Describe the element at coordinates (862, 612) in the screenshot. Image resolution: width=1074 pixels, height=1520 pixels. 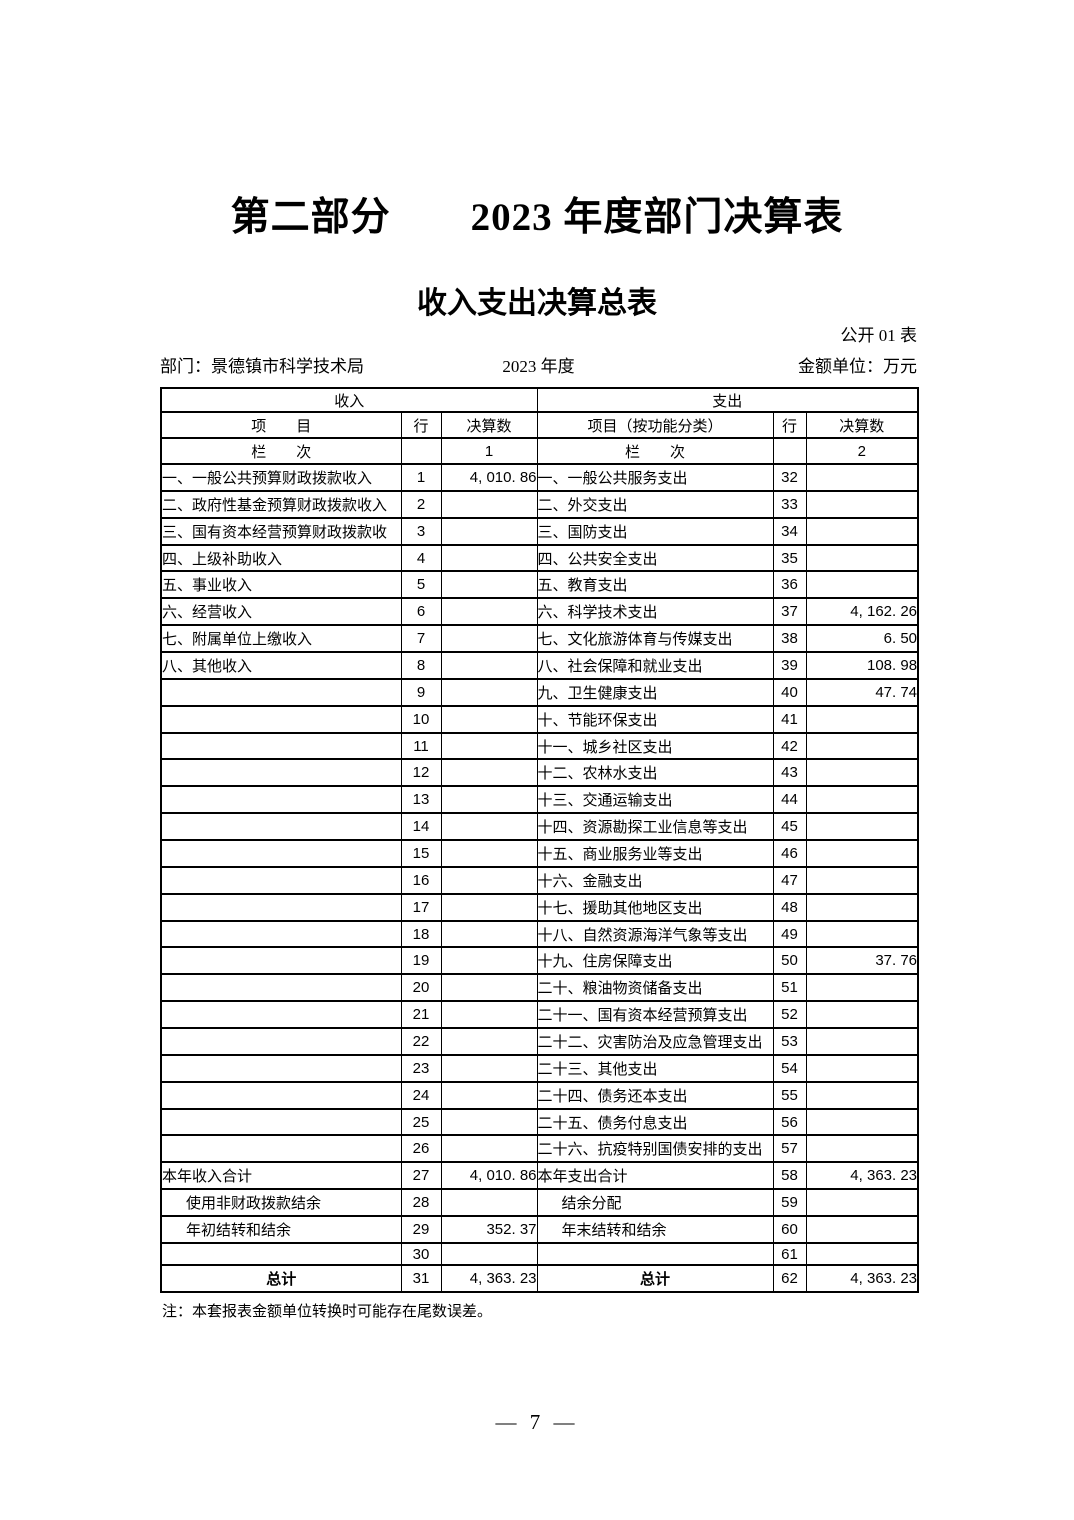
I see `expense-amount-cell: 4, 162. 26` at that location.